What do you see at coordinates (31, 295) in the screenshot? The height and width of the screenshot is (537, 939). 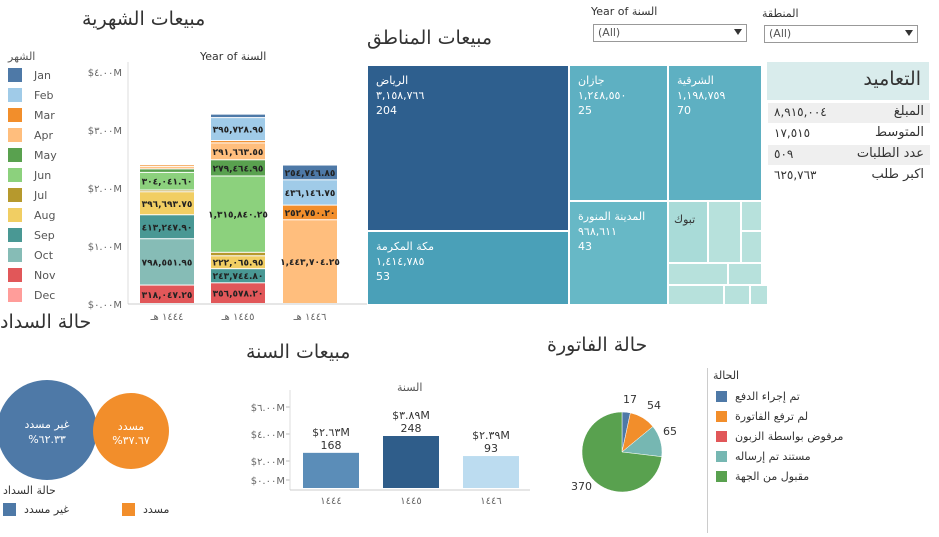 I see `month-legend-item: Dec` at bounding box center [31, 295].